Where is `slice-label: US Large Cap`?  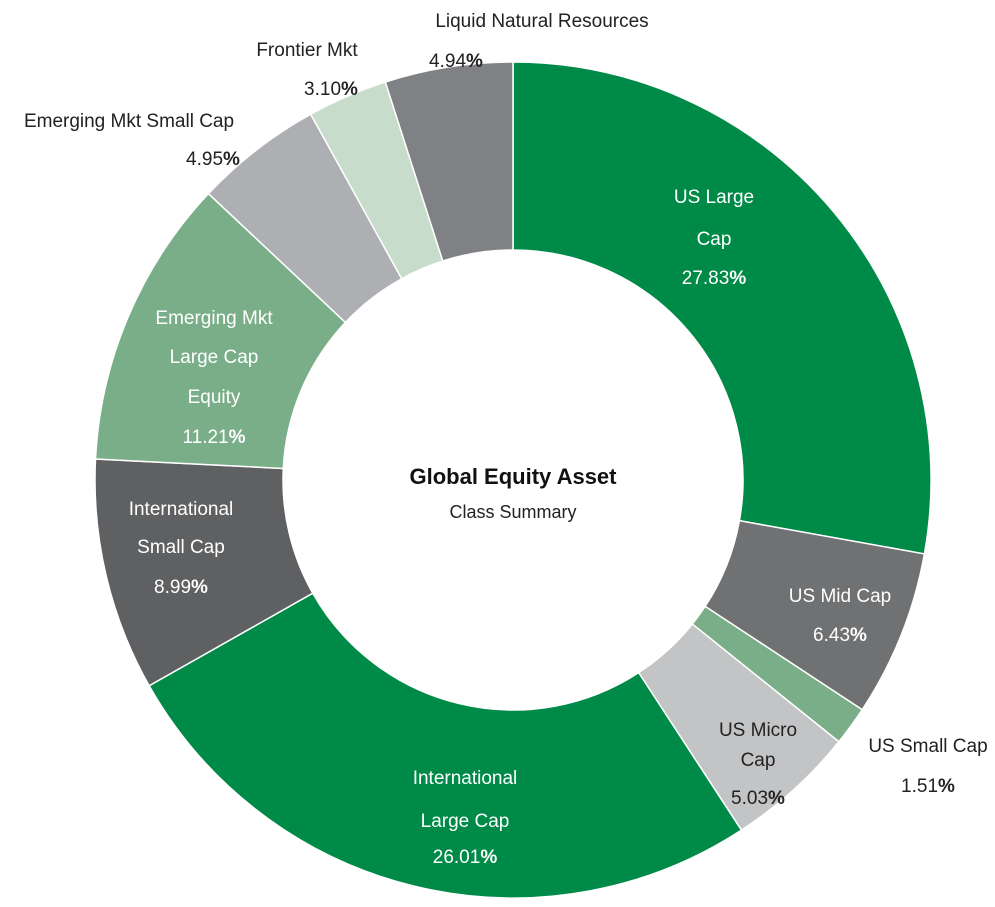
slice-label: US Large Cap is located at coordinates (714, 218).